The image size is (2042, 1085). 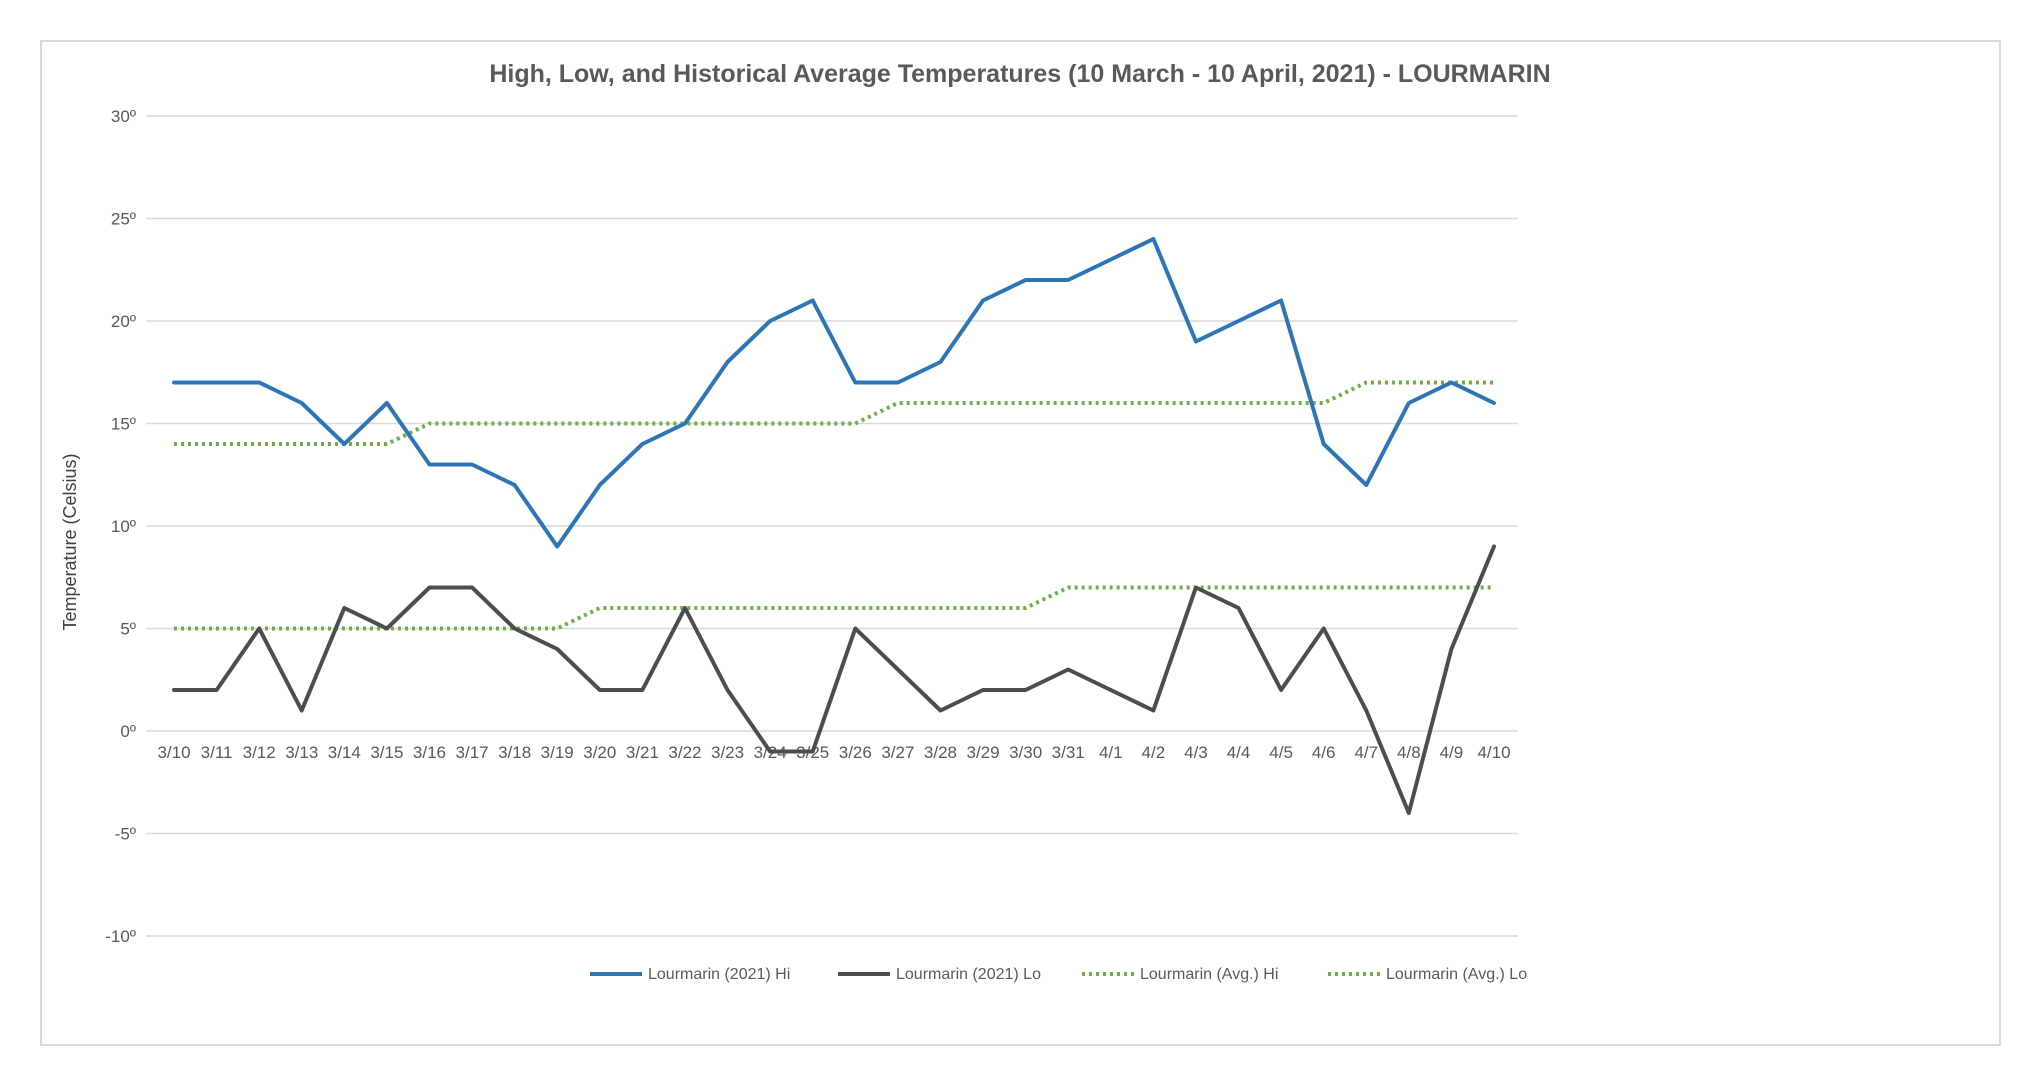 What do you see at coordinates (123, 424) in the screenshot?
I see `y-tick-label: 15º` at bounding box center [123, 424].